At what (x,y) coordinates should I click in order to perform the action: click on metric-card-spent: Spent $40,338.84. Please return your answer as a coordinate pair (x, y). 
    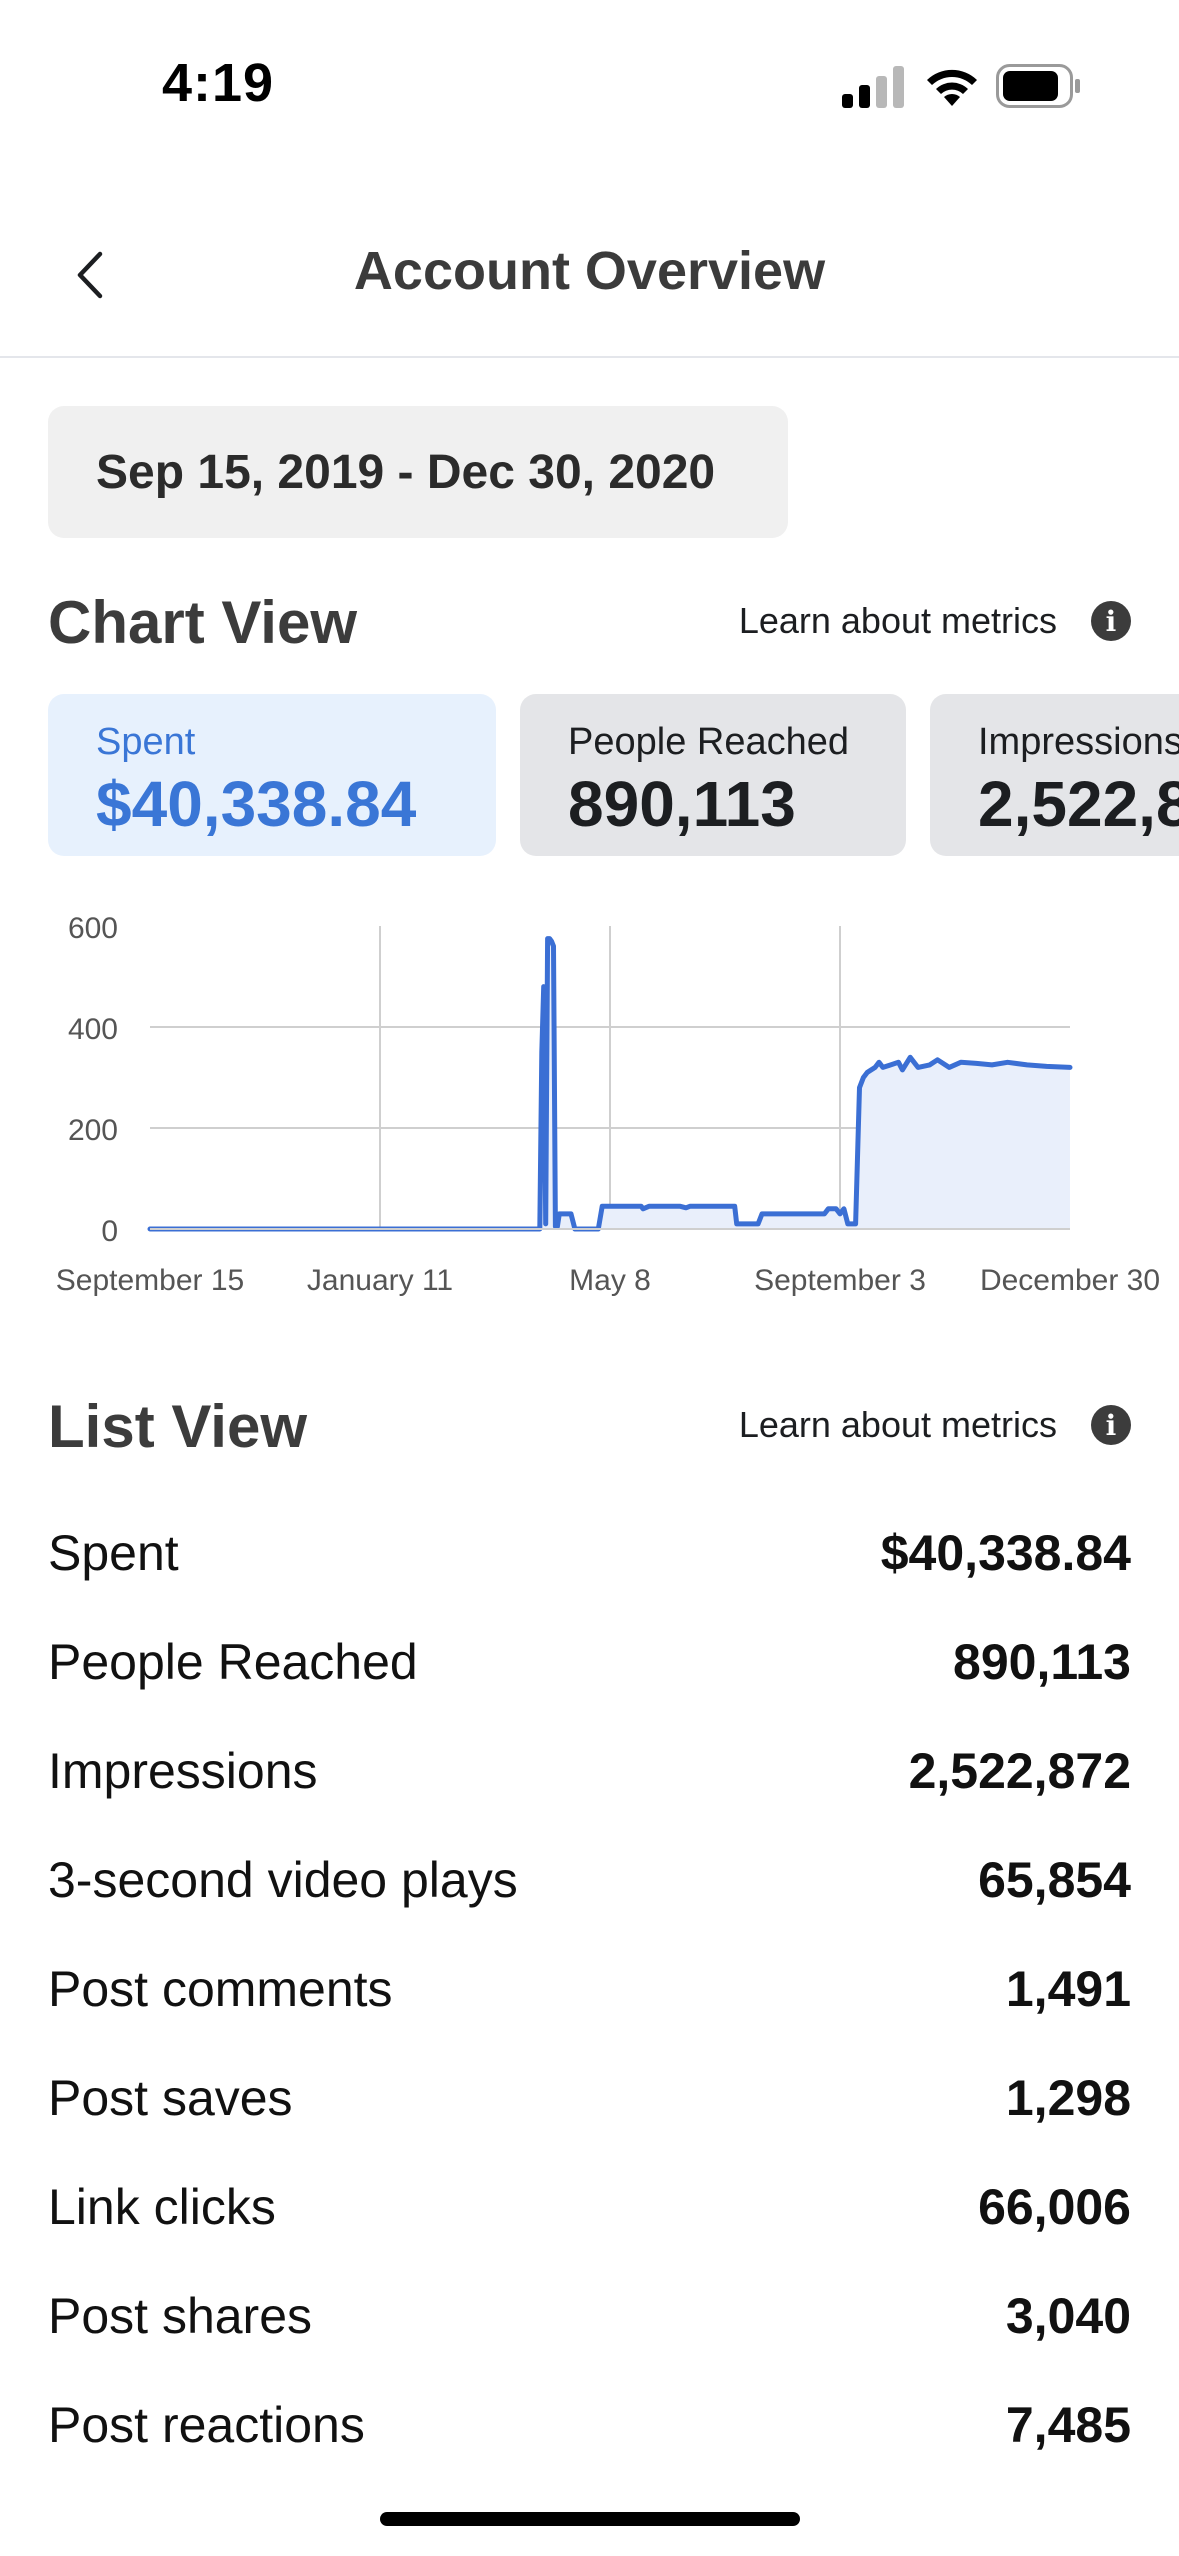
    Looking at the image, I should click on (272, 775).